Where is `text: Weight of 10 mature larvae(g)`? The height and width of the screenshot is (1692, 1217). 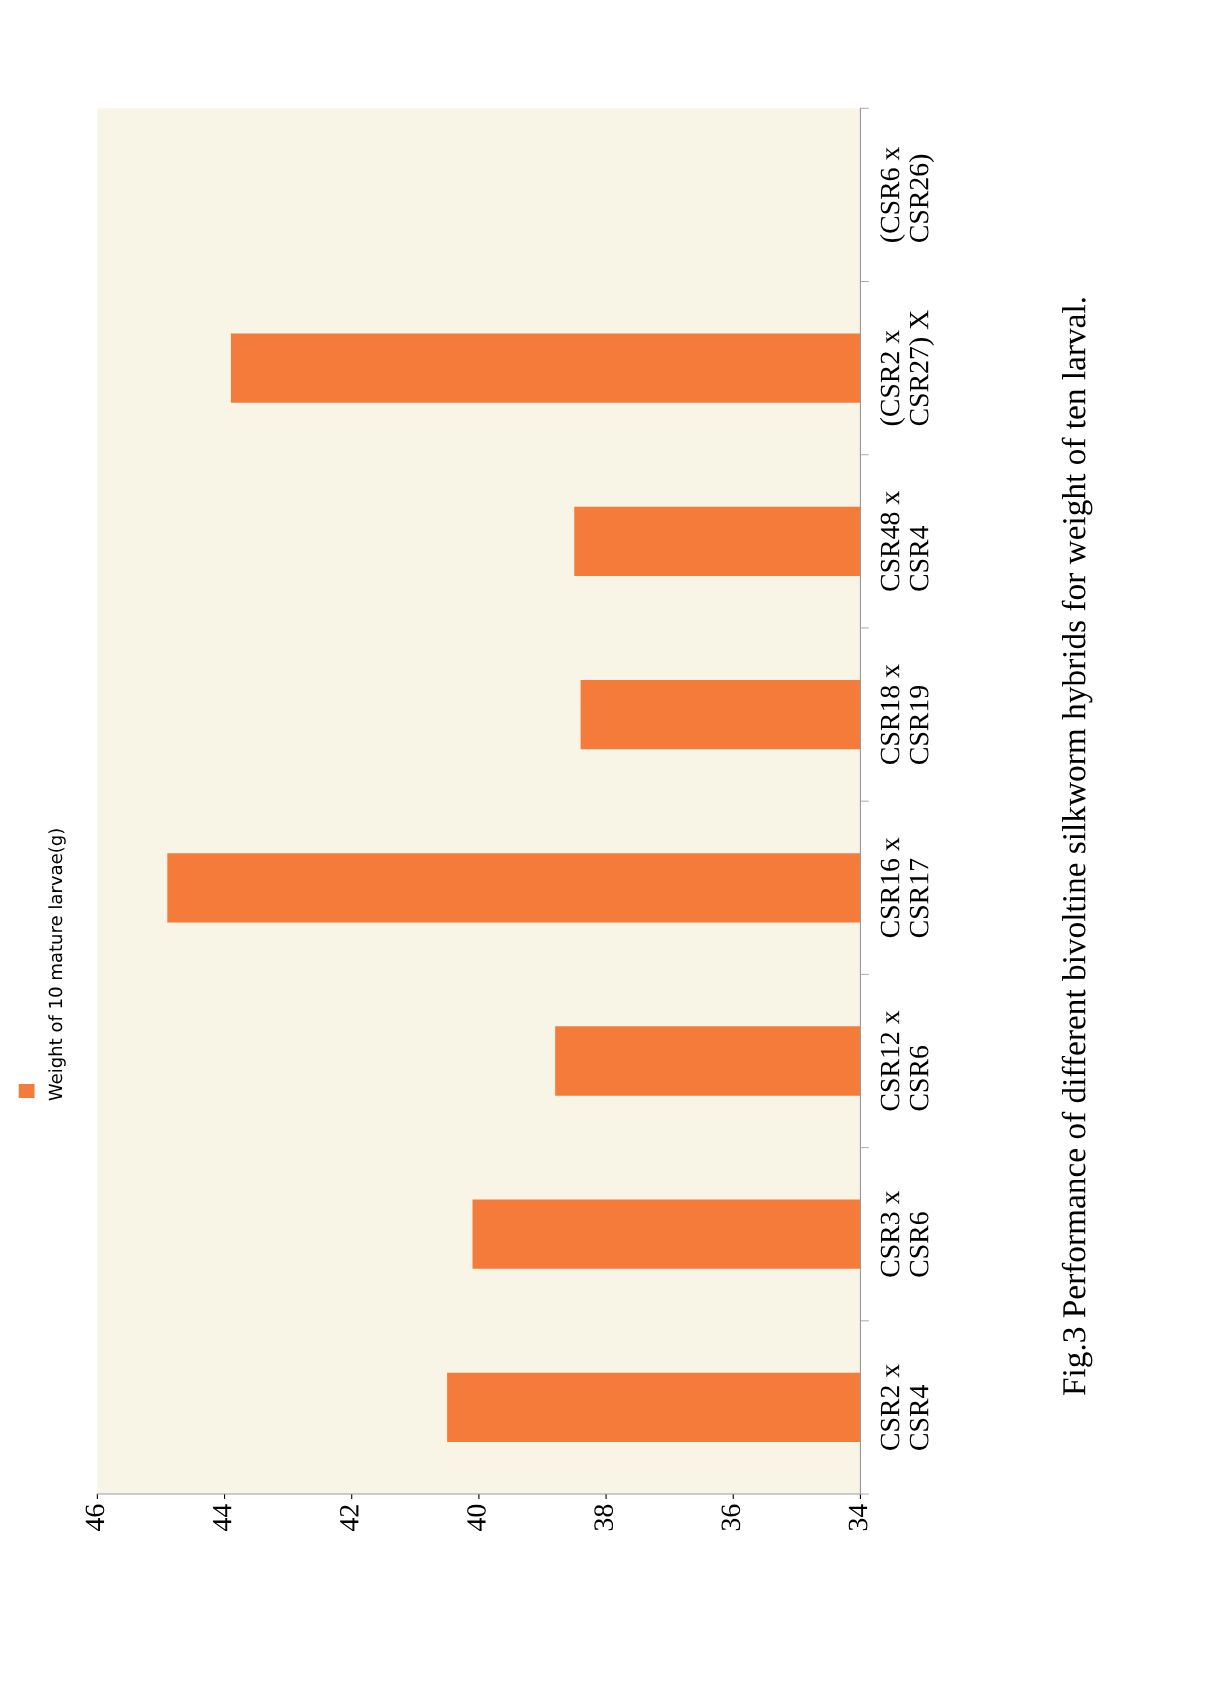
text: Weight of 10 mature larvae(g) is located at coordinates (57, 965).